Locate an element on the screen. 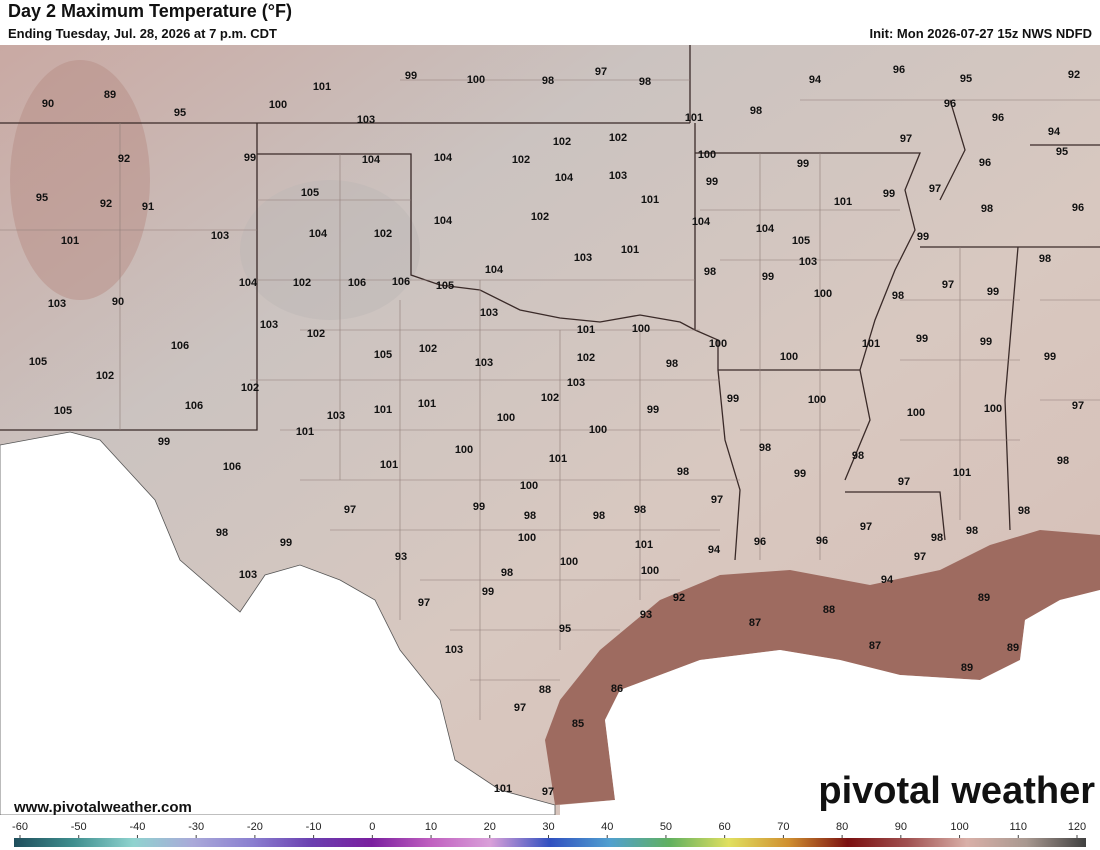  logo: pivotal weather is located at coordinates (956, 791).